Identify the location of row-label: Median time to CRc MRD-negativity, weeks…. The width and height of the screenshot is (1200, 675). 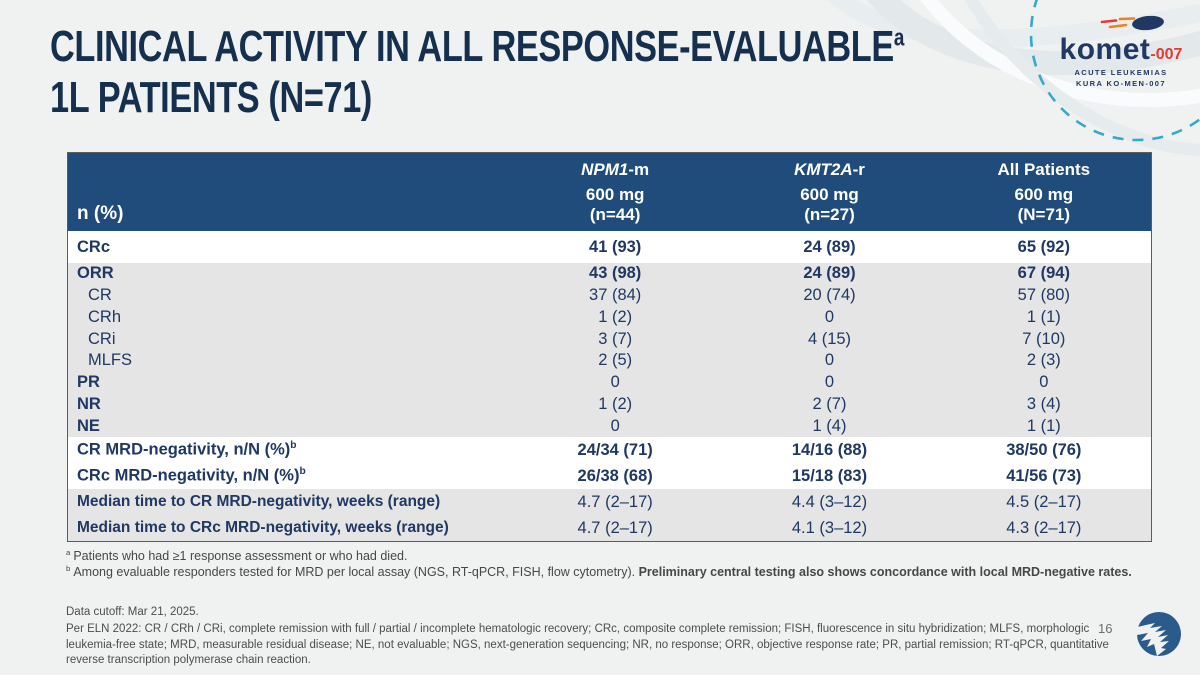
(263, 527).